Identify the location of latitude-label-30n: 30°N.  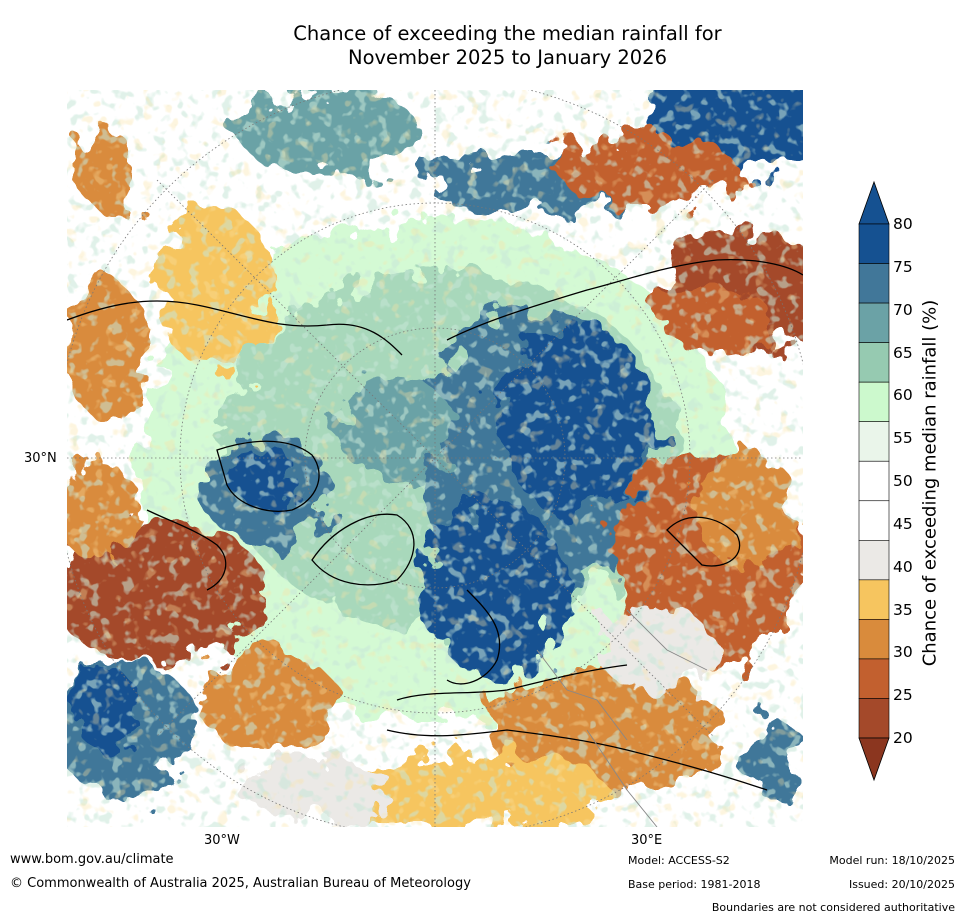
(40, 458).